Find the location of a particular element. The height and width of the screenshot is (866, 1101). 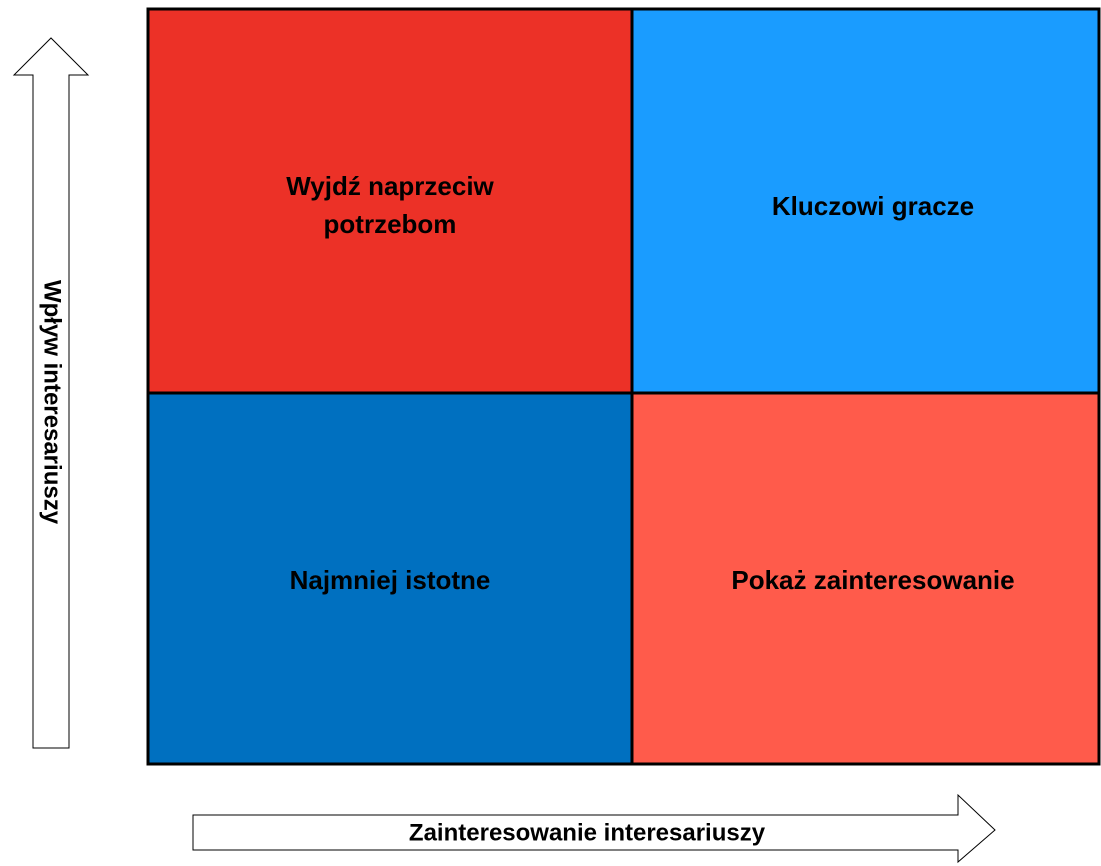

quadrant-label: Kluczowi gracze is located at coordinates (873, 206).